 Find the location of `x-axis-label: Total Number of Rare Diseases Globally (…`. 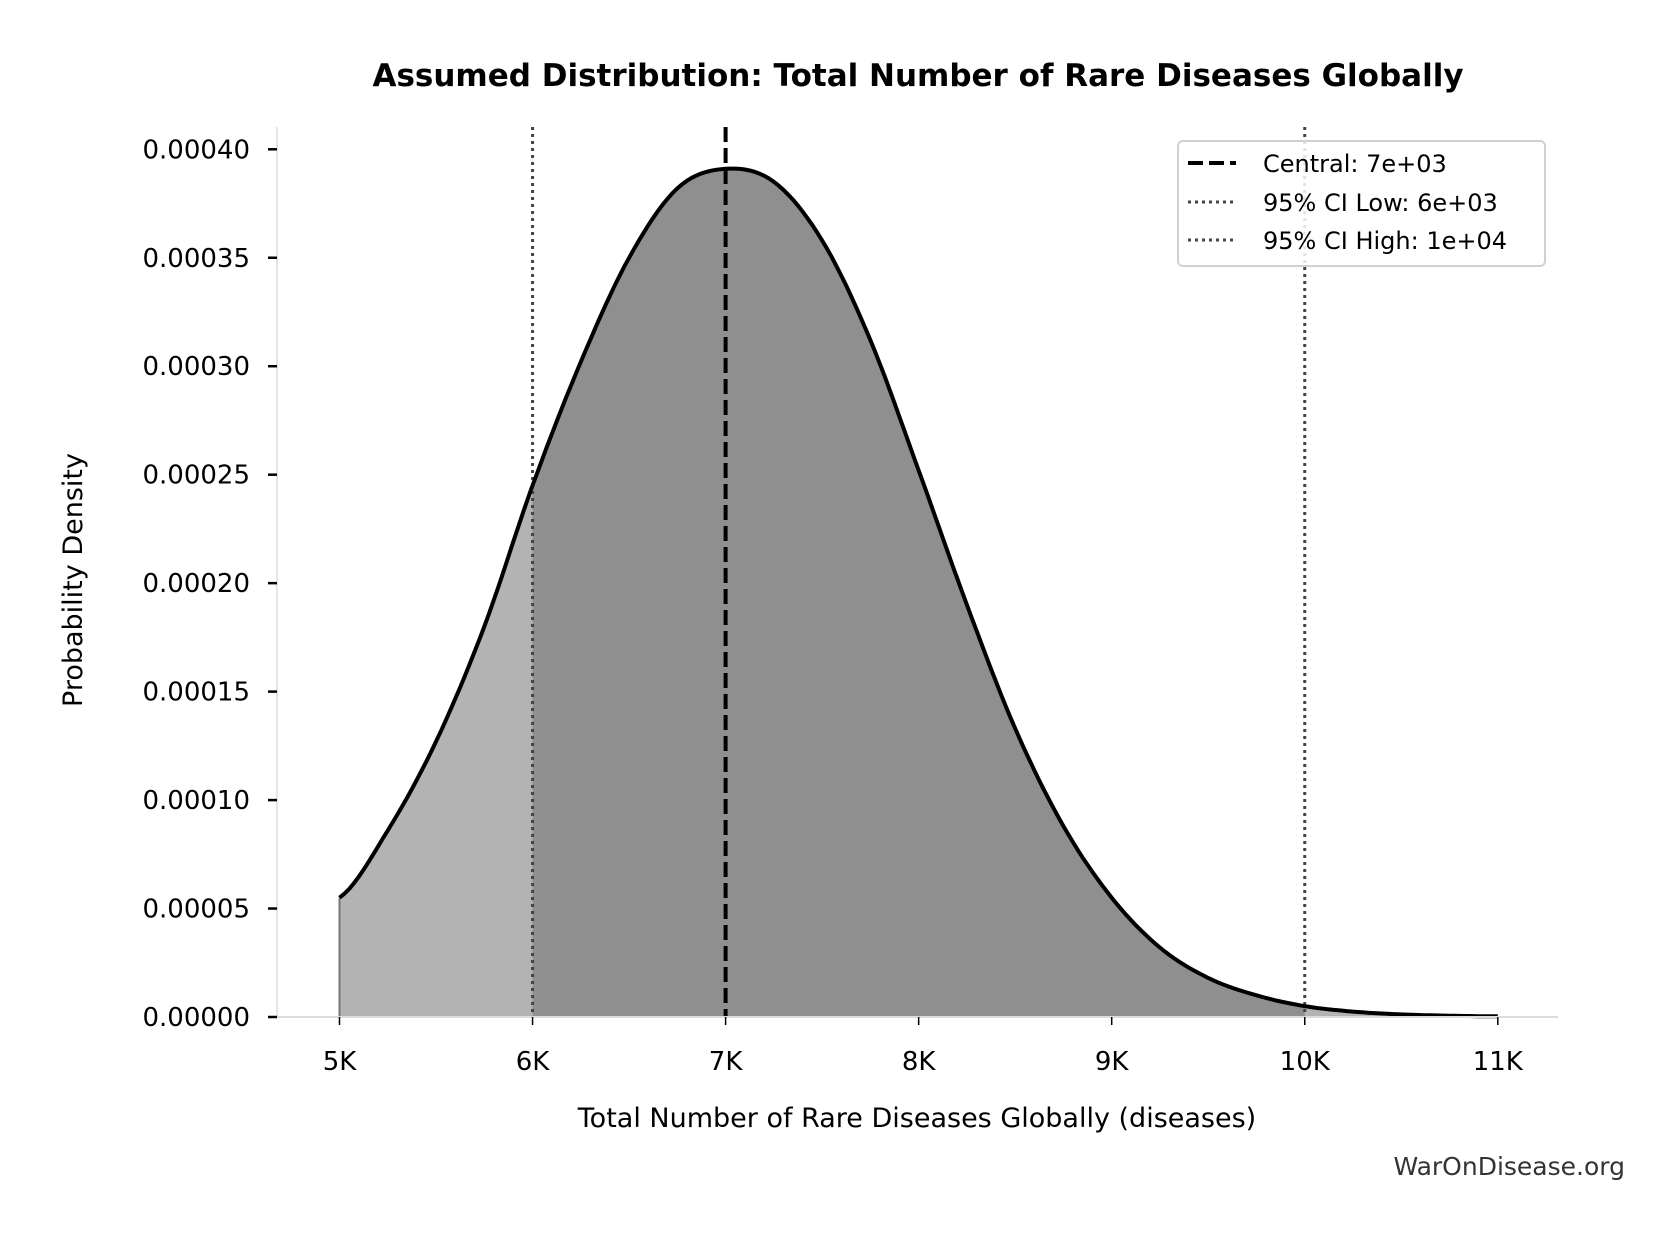

x-axis-label: Total Number of Rare Diseases Globally (… is located at coordinates (916, 1118).